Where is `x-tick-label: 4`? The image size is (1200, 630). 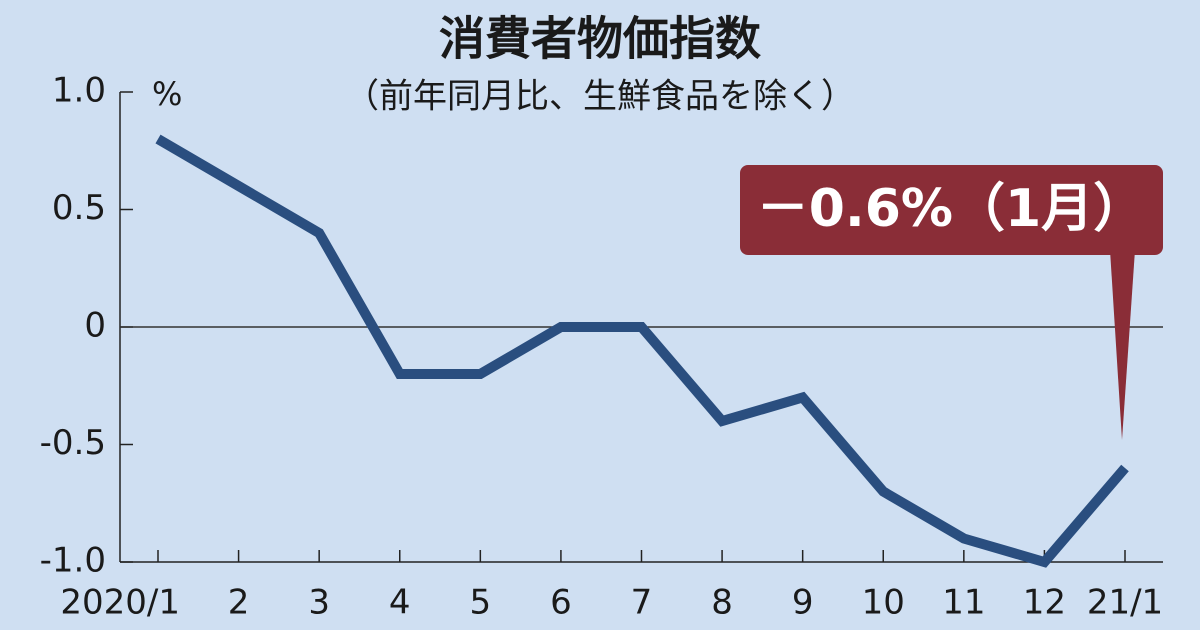
x-tick-label: 4 is located at coordinates (400, 603).